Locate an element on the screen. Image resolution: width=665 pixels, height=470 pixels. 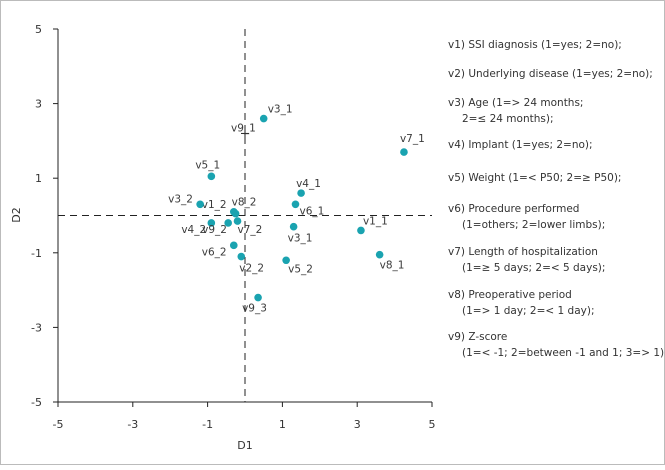
legend-entry-v7-detail: (1=≥ 5 days; 2=< 5 days); is located at coordinates (533, 268).